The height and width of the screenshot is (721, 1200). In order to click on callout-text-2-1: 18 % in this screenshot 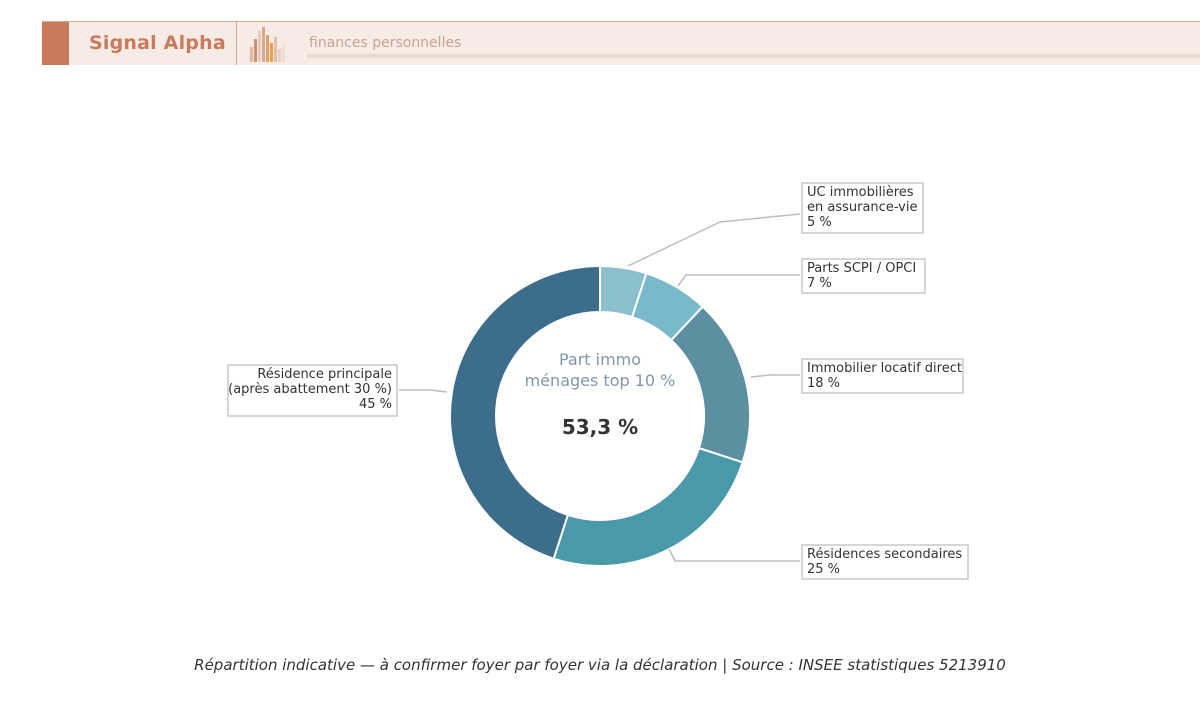, I will do `click(823, 383)`.